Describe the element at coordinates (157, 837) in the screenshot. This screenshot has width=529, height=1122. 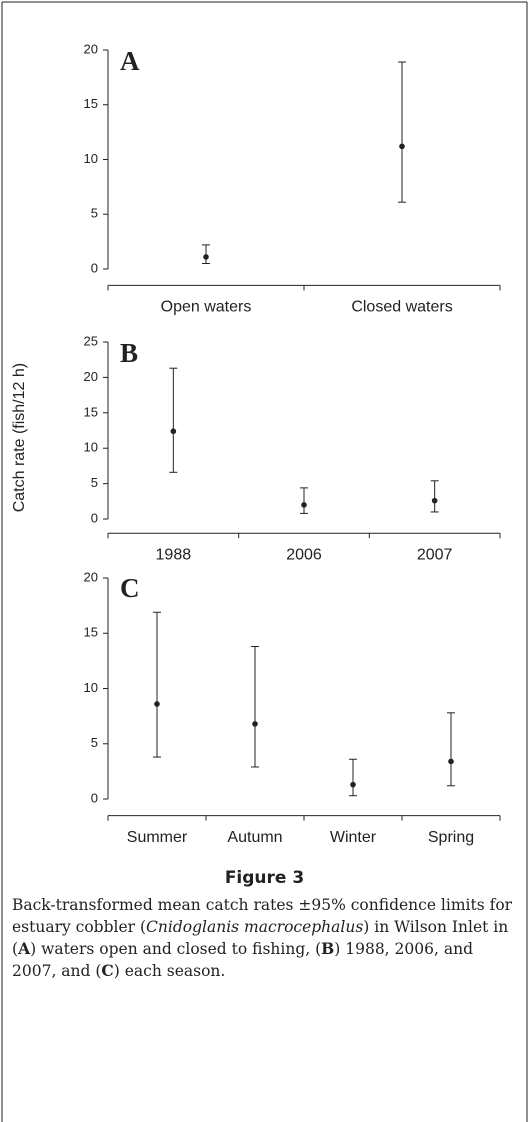
I see `x-tick-label: Summer` at that location.